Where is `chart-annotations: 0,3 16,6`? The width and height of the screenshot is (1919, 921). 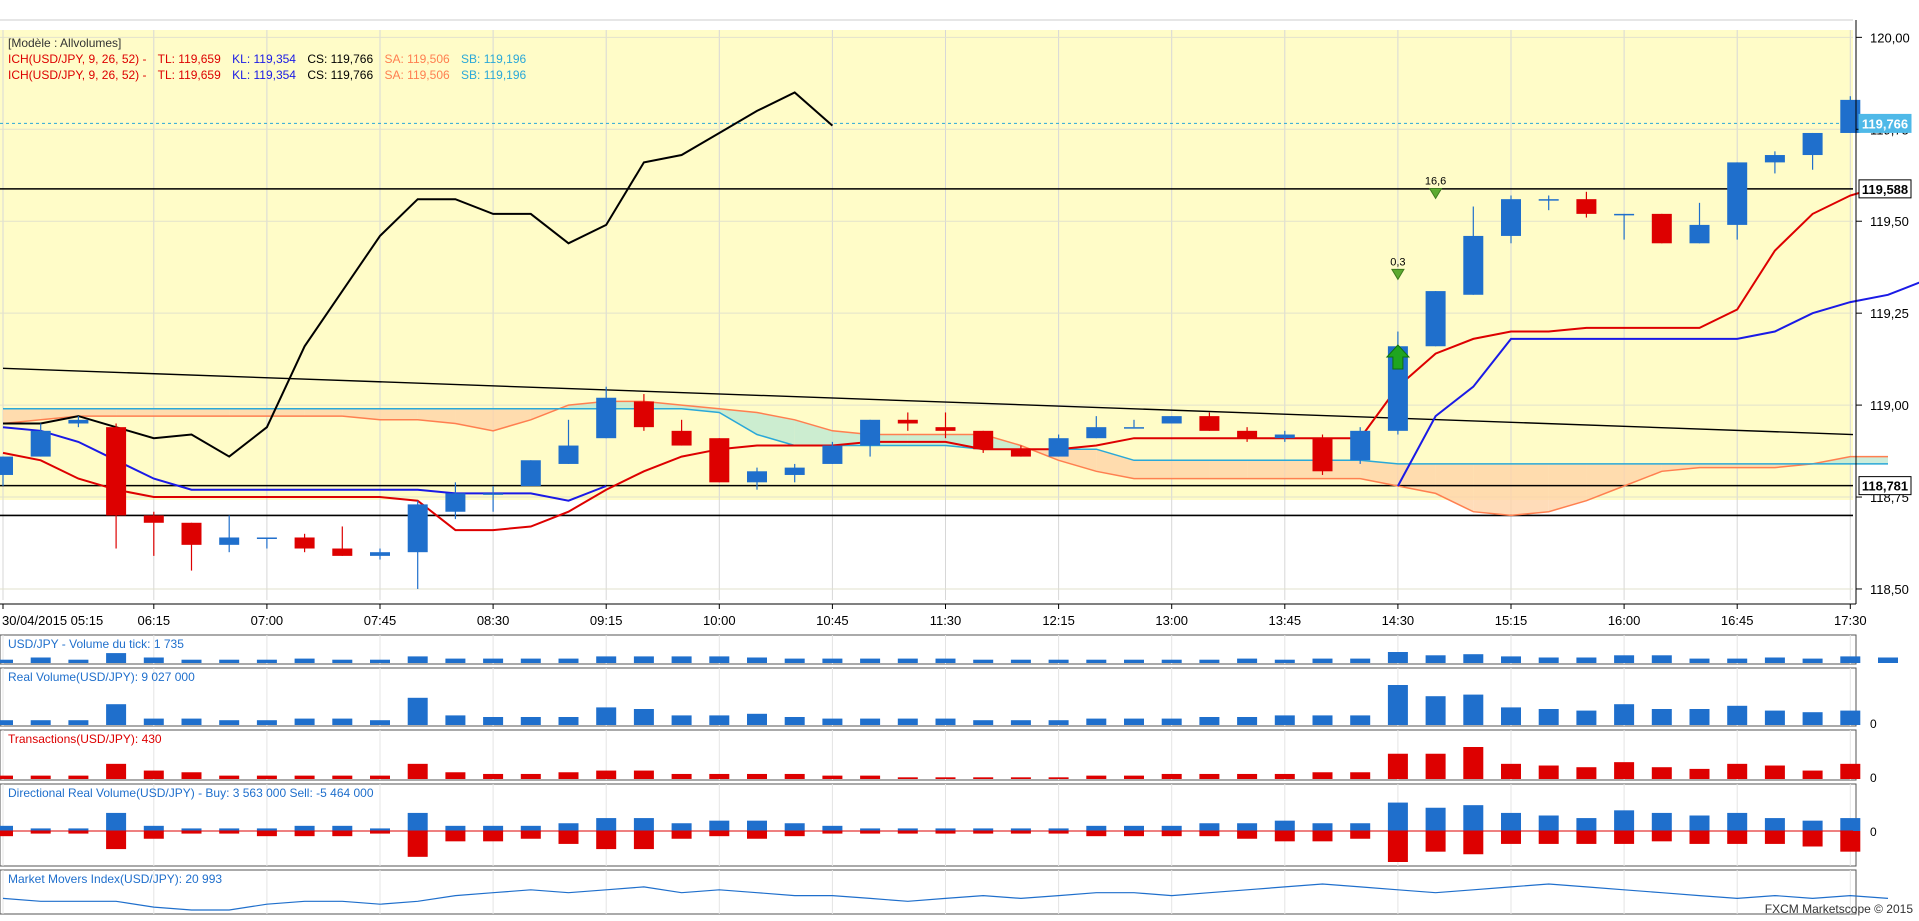 chart-annotations: 0,3 16,6 is located at coordinates (1415, 272).